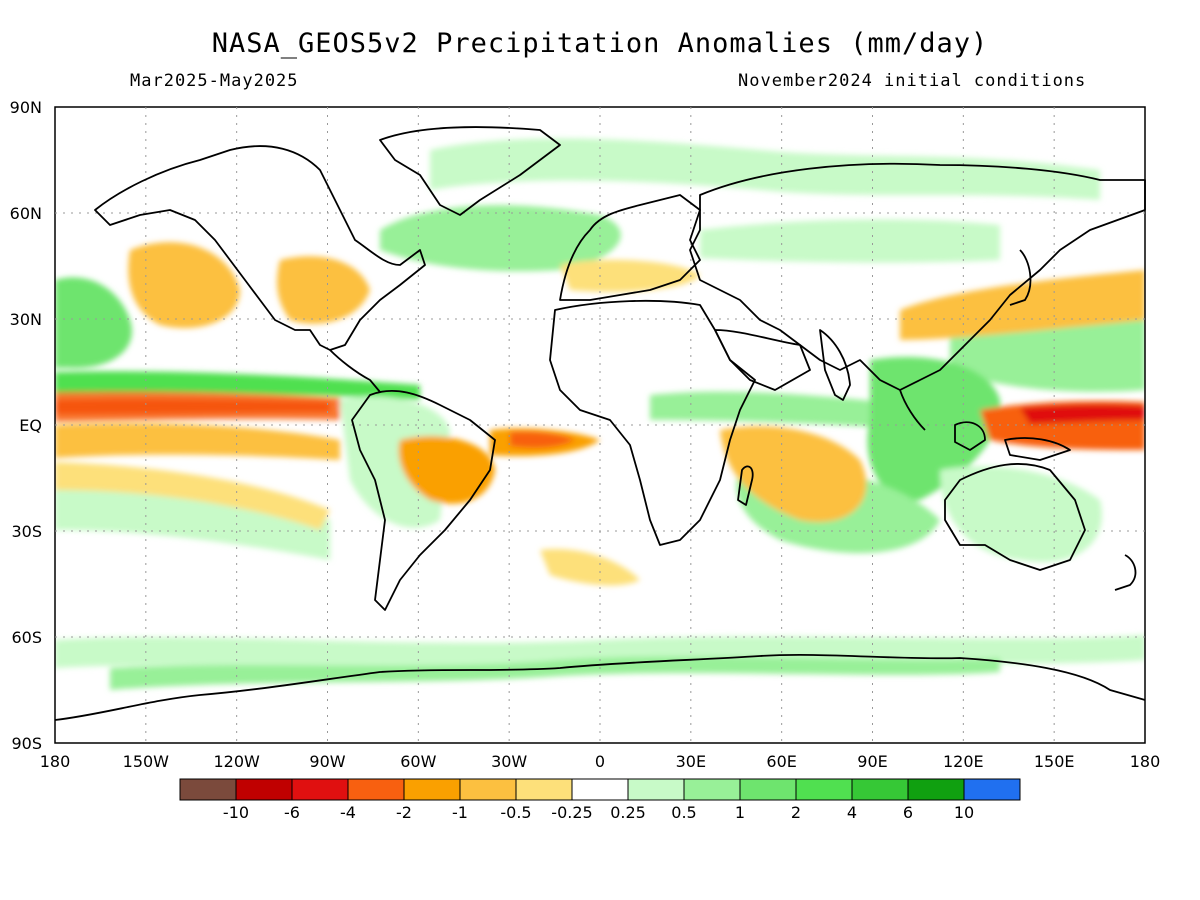  Describe the element at coordinates (964, 812) in the screenshot. I see `colorbar-label: 10` at that location.